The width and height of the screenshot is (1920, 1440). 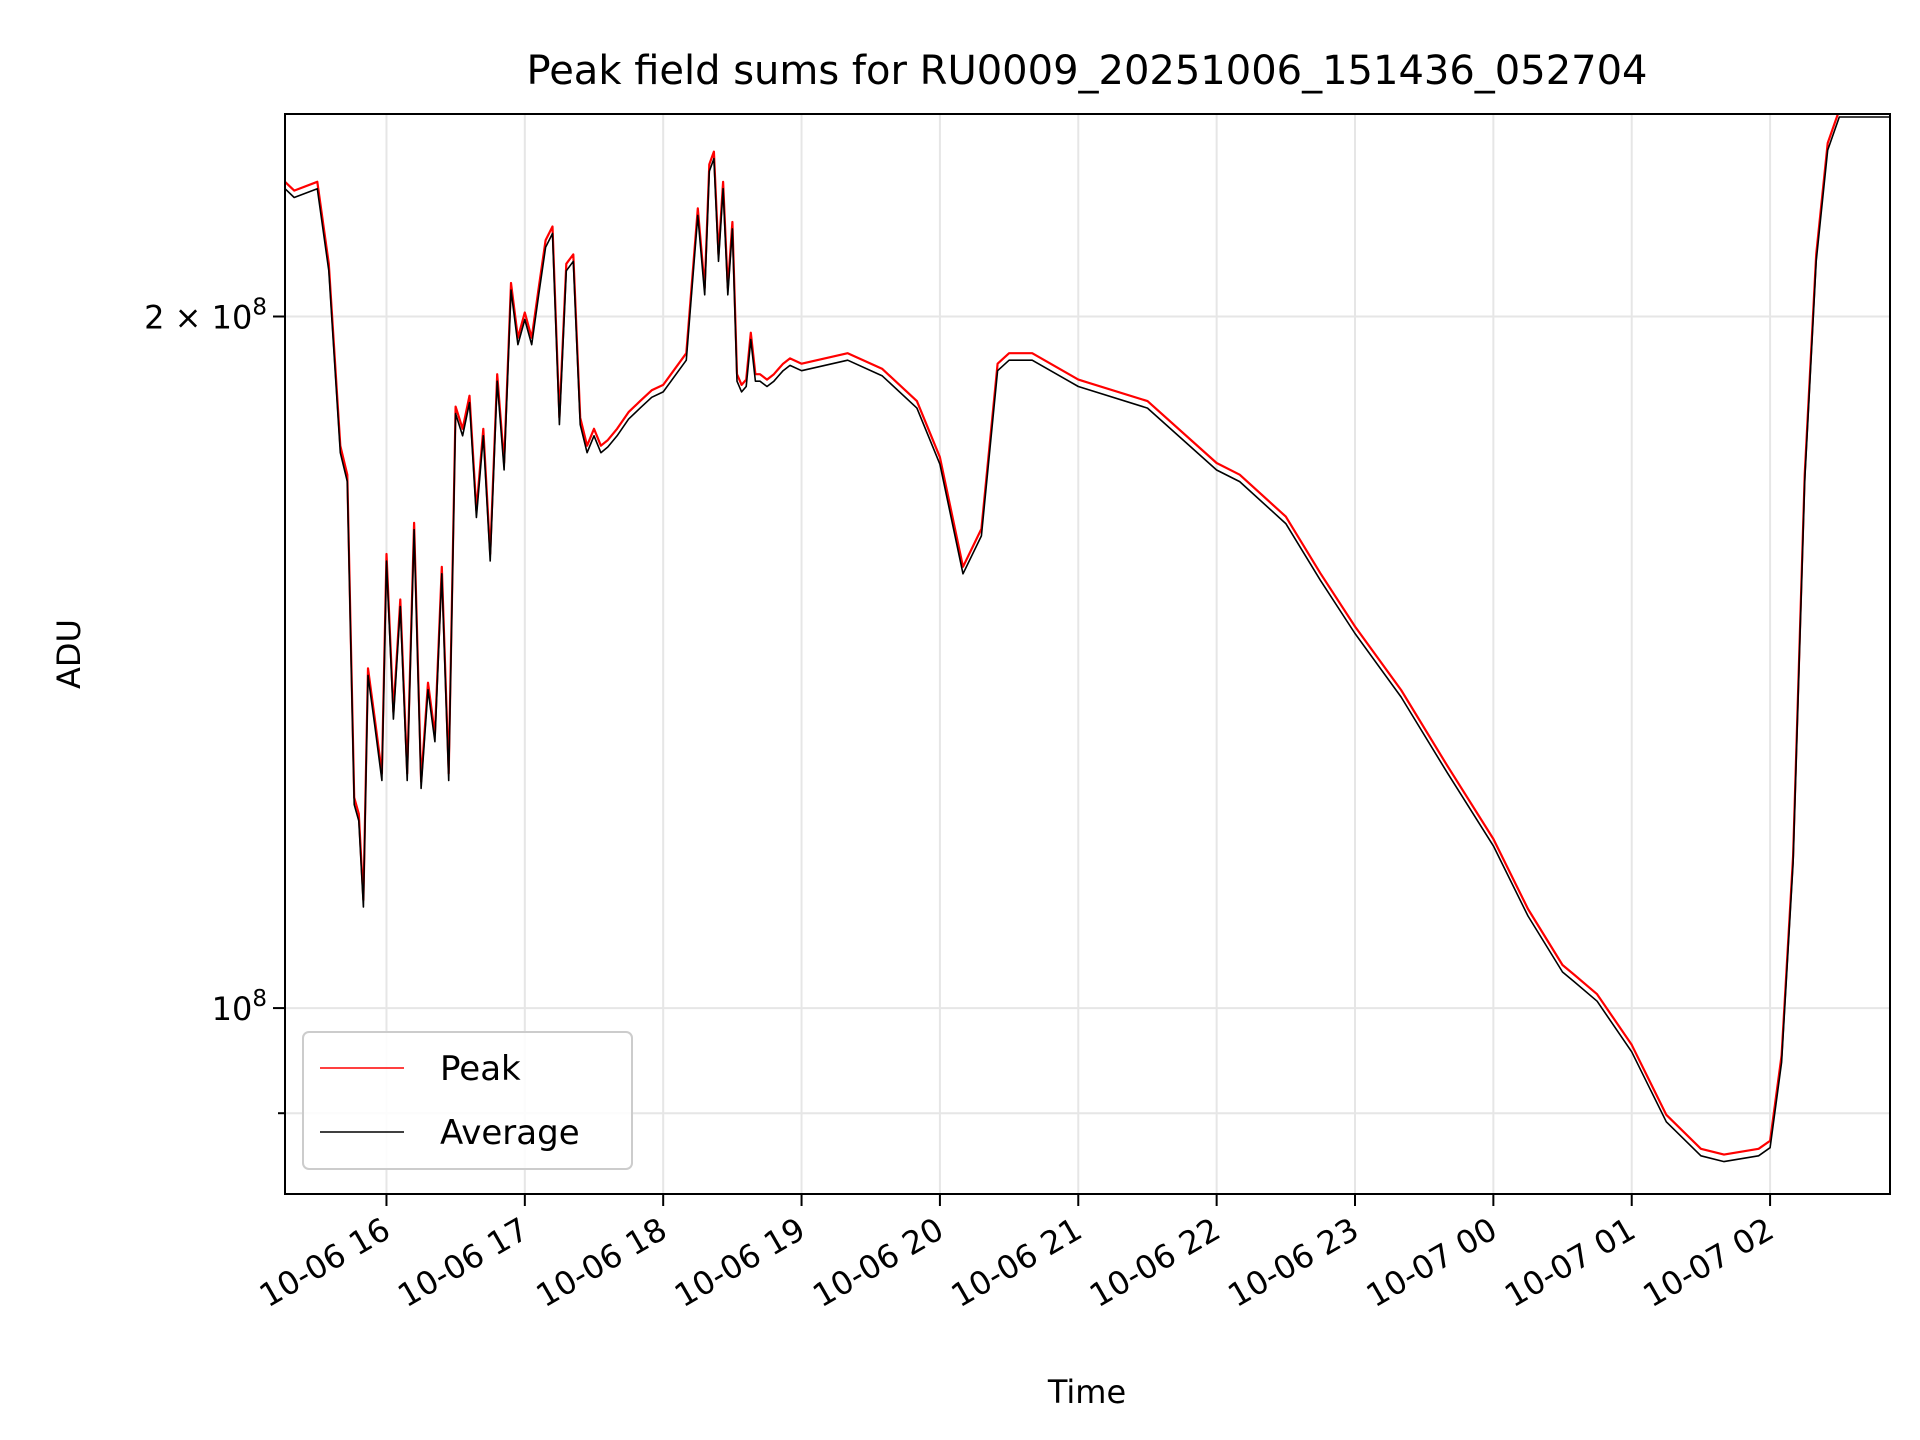 I want to click on y-tick-label: 108, so click(x=239, y=1007).